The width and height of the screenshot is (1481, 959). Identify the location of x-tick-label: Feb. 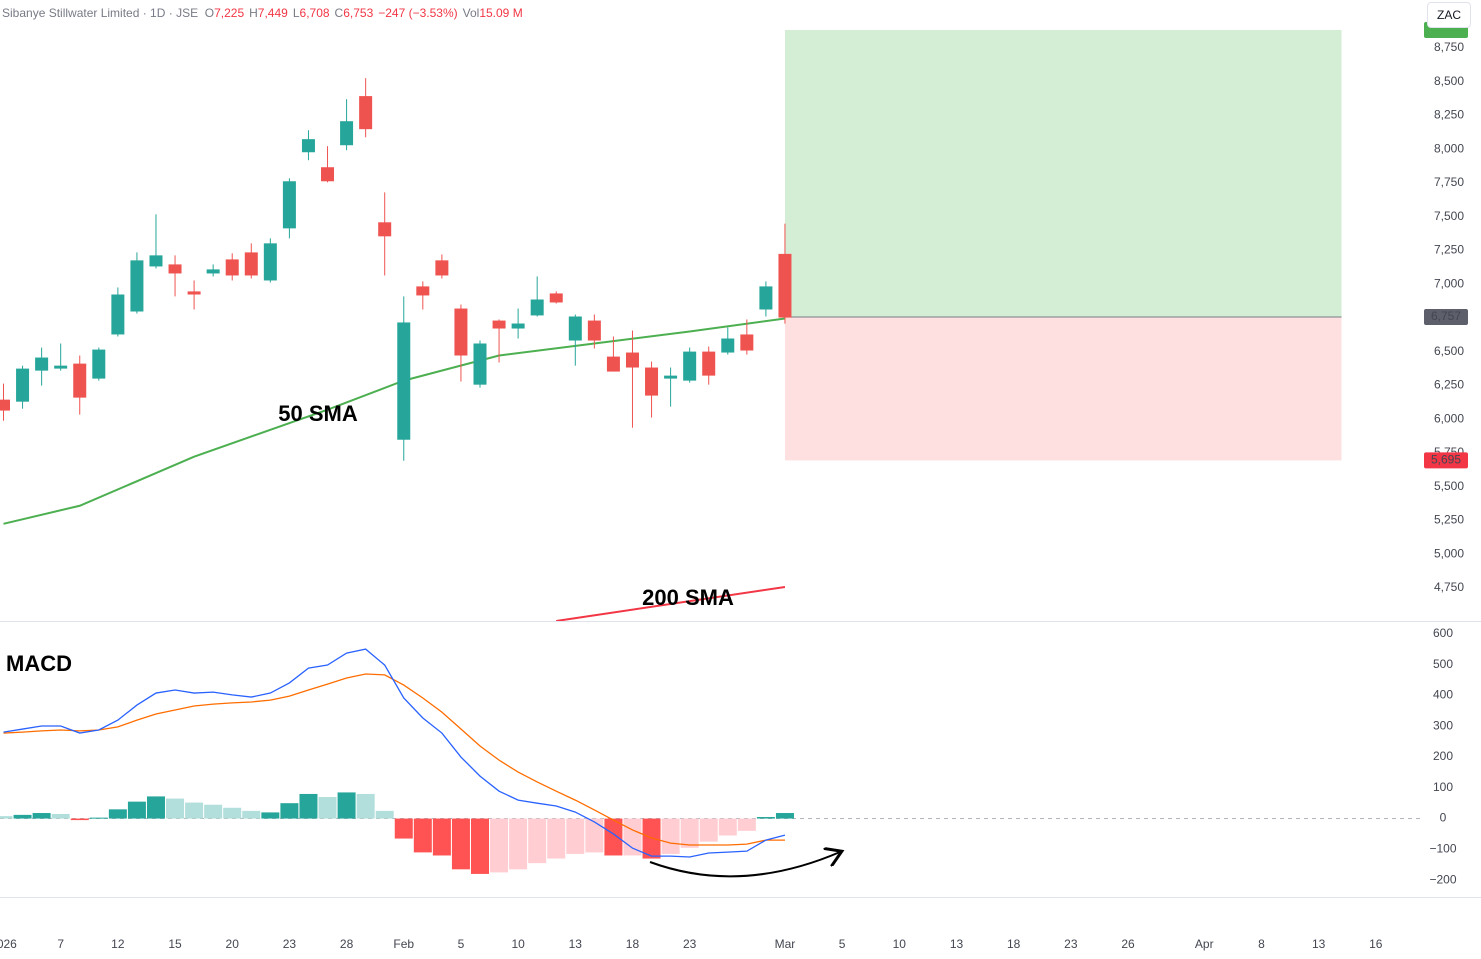
(403, 944).